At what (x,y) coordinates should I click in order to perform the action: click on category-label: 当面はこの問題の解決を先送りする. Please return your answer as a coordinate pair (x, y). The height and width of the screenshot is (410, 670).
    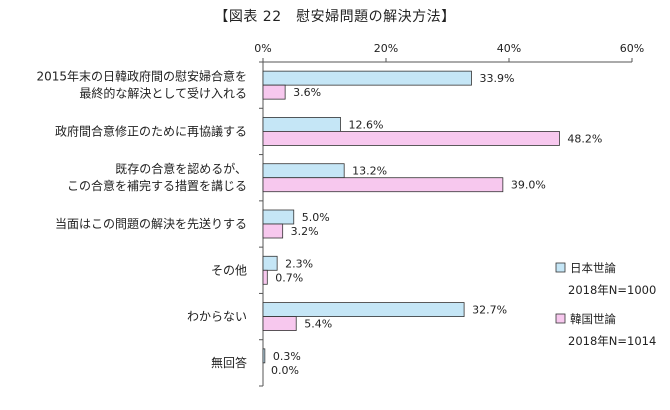
    Looking at the image, I should click on (151, 223).